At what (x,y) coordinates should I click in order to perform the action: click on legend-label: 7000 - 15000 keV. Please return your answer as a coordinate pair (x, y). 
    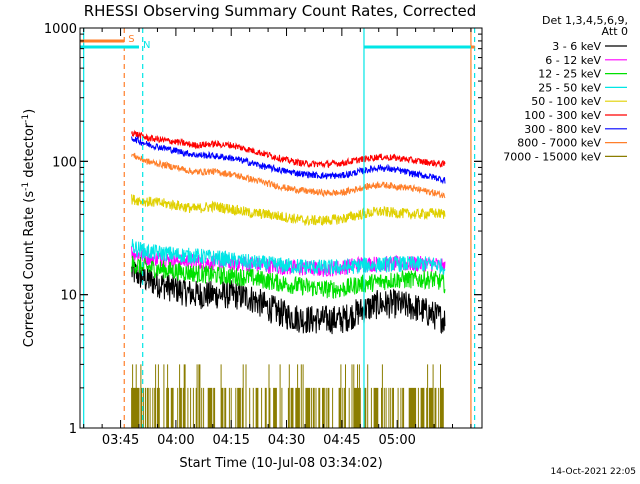
    Looking at the image, I should click on (552, 156).